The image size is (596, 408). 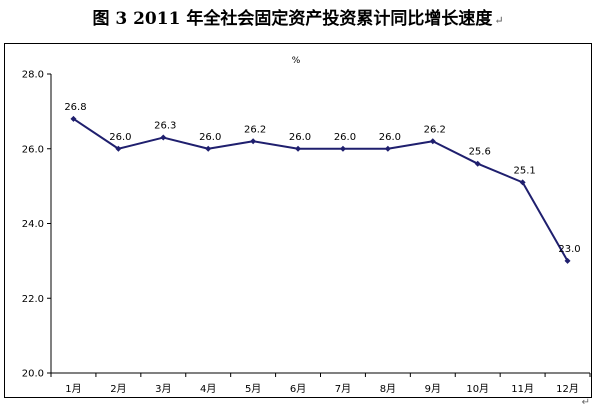 I want to click on data-label: 26.3, so click(x=165, y=126).